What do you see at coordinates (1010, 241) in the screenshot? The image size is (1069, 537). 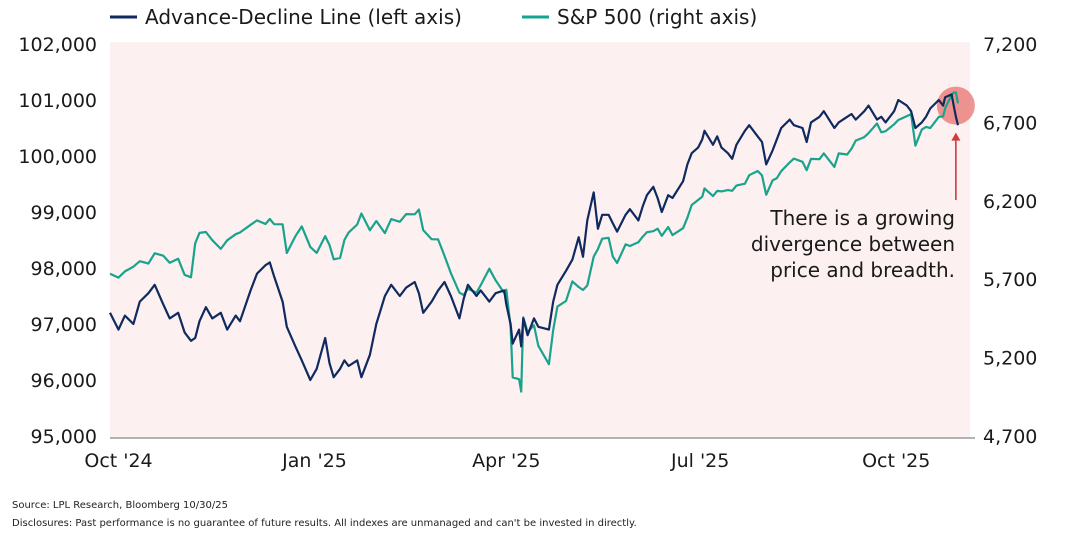 I see `right-axis-ticks: 7,200 6,700 6,200 5,700 5,200 4,700` at bounding box center [1010, 241].